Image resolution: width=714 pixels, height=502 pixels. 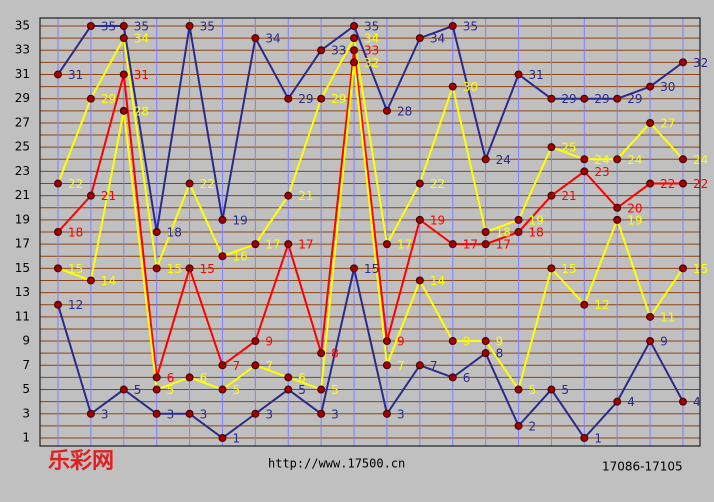 I want to click on y-tick-label: 33, so click(x=22, y=50).